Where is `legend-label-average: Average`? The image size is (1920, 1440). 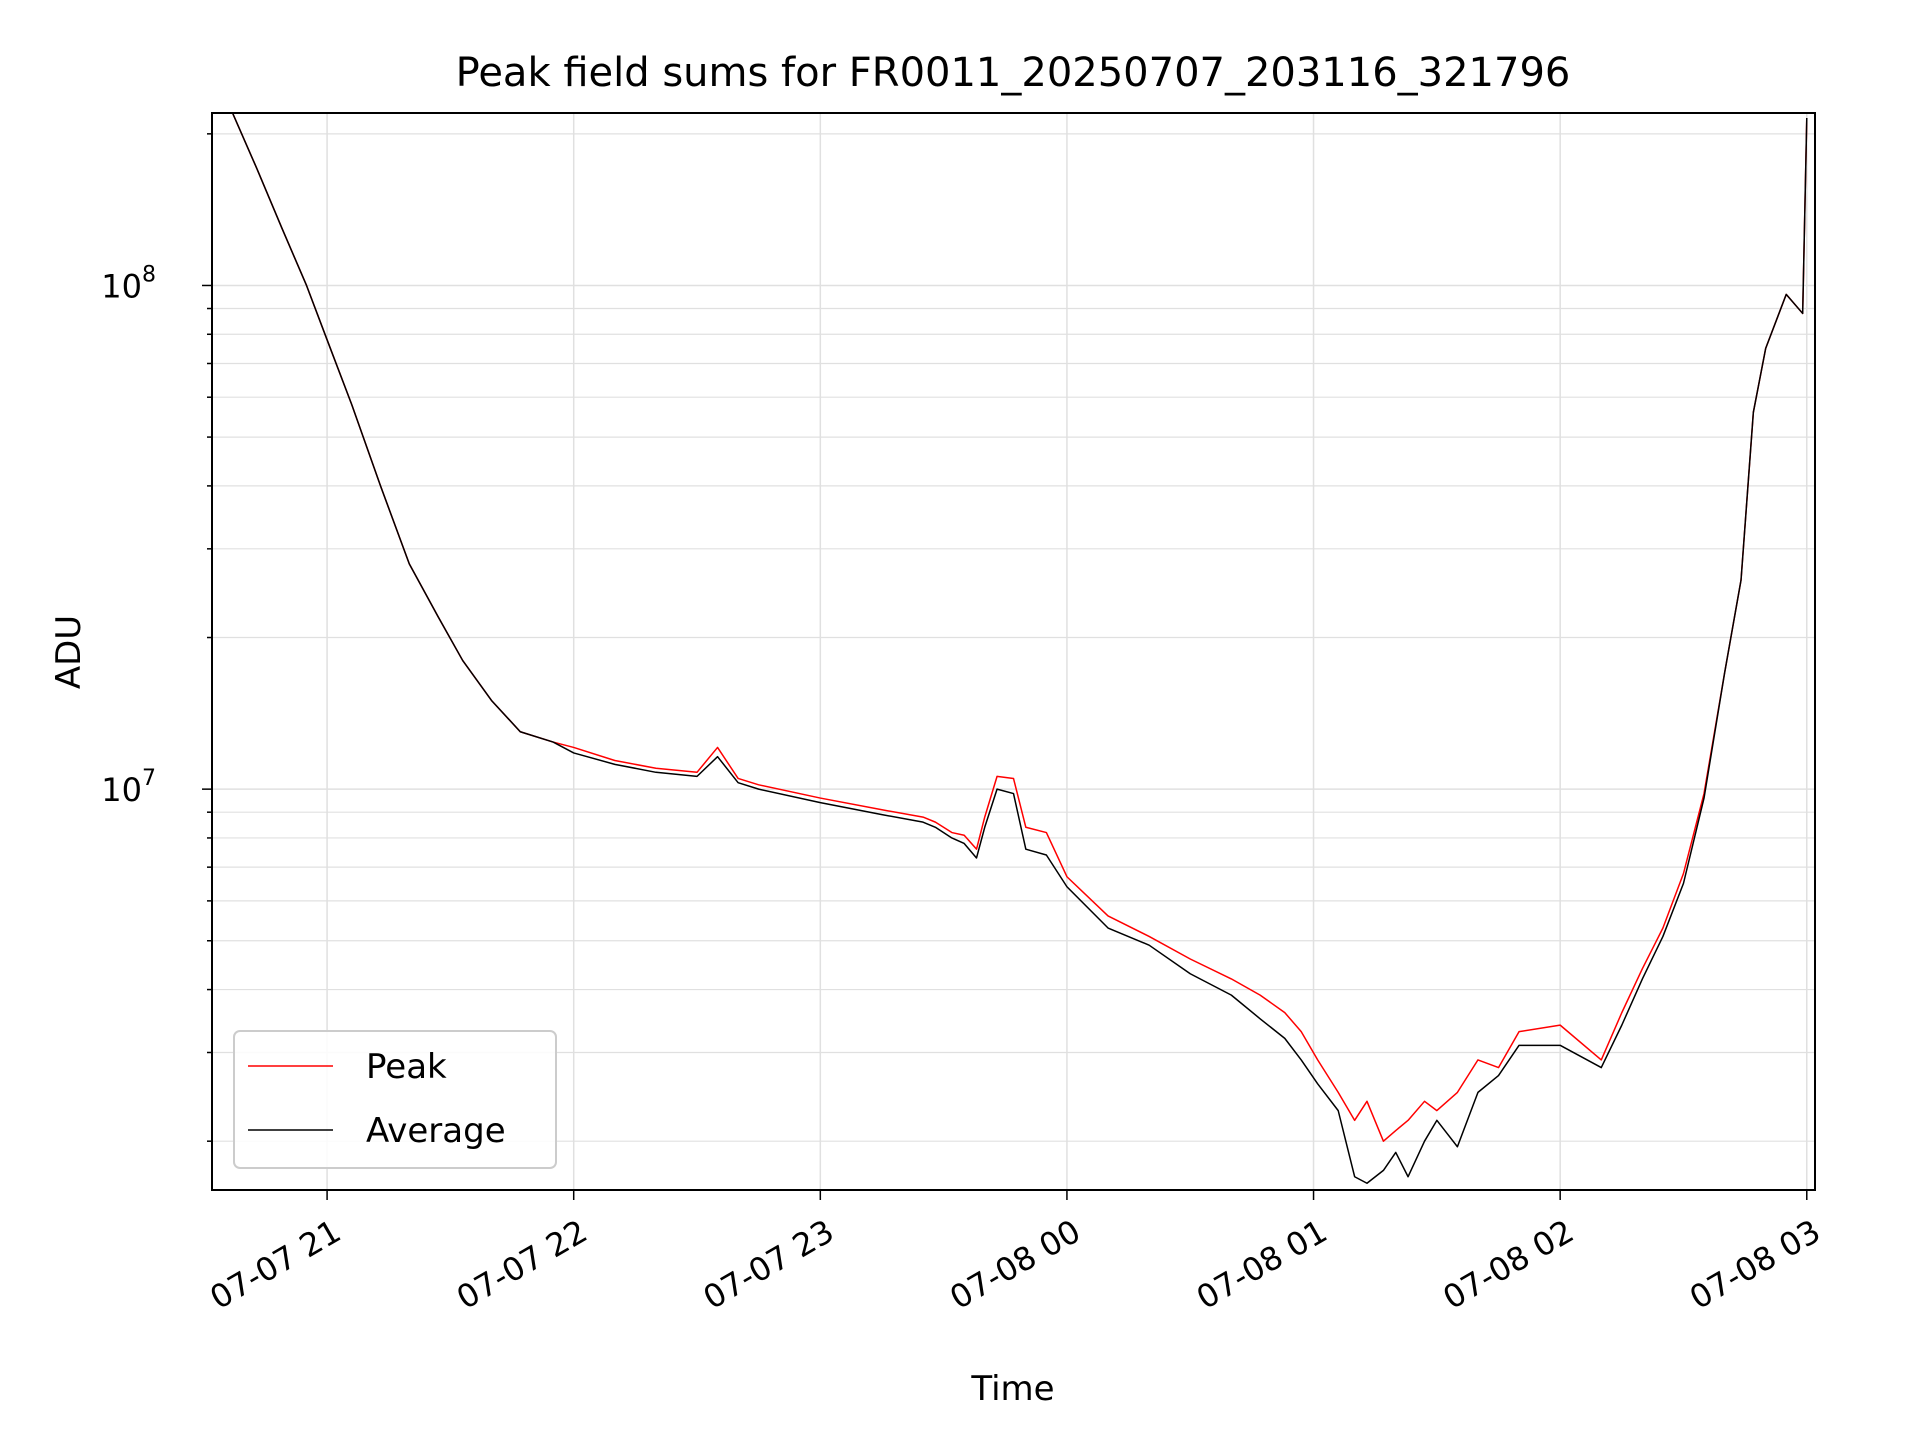
legend-label-average: Average is located at coordinates (436, 1131).